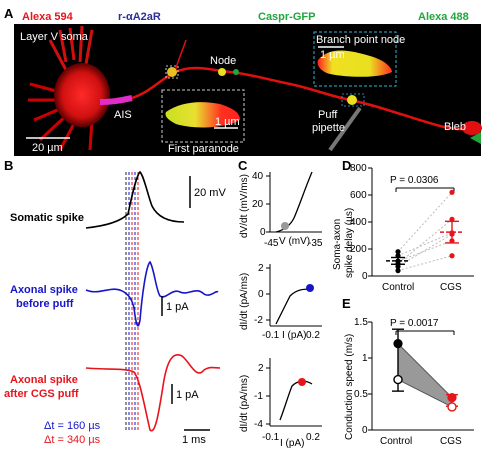 This screenshot has height=458, width=484. Describe the element at coordinates (271, 437) in the screenshot. I see `c-bot-xtick-min: -0.1` at that location.